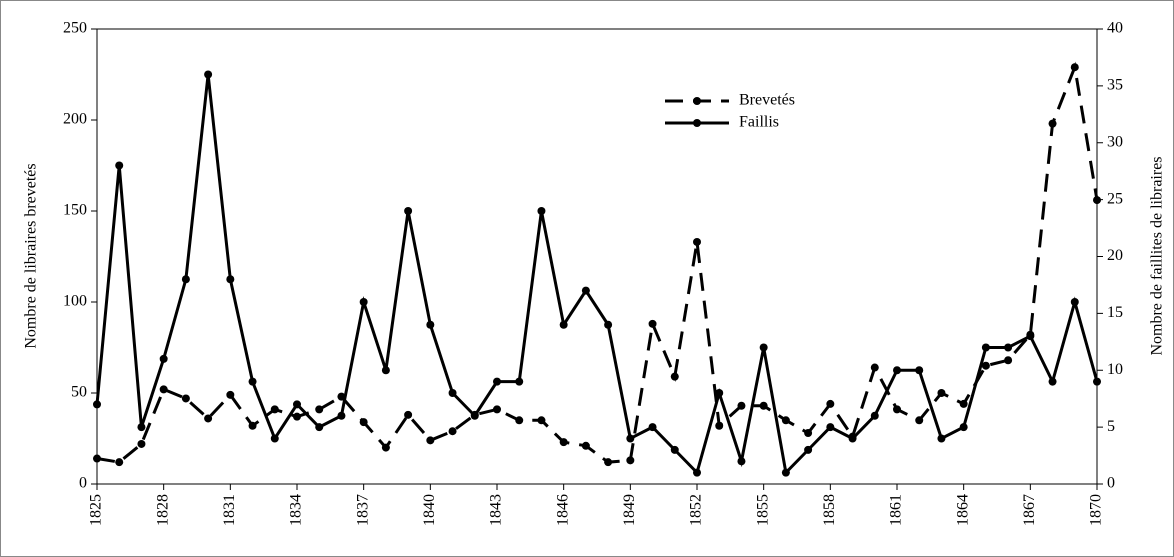 This screenshot has height=557, width=1174. I want to click on y2-tick-label: 40, so click(1115, 28).